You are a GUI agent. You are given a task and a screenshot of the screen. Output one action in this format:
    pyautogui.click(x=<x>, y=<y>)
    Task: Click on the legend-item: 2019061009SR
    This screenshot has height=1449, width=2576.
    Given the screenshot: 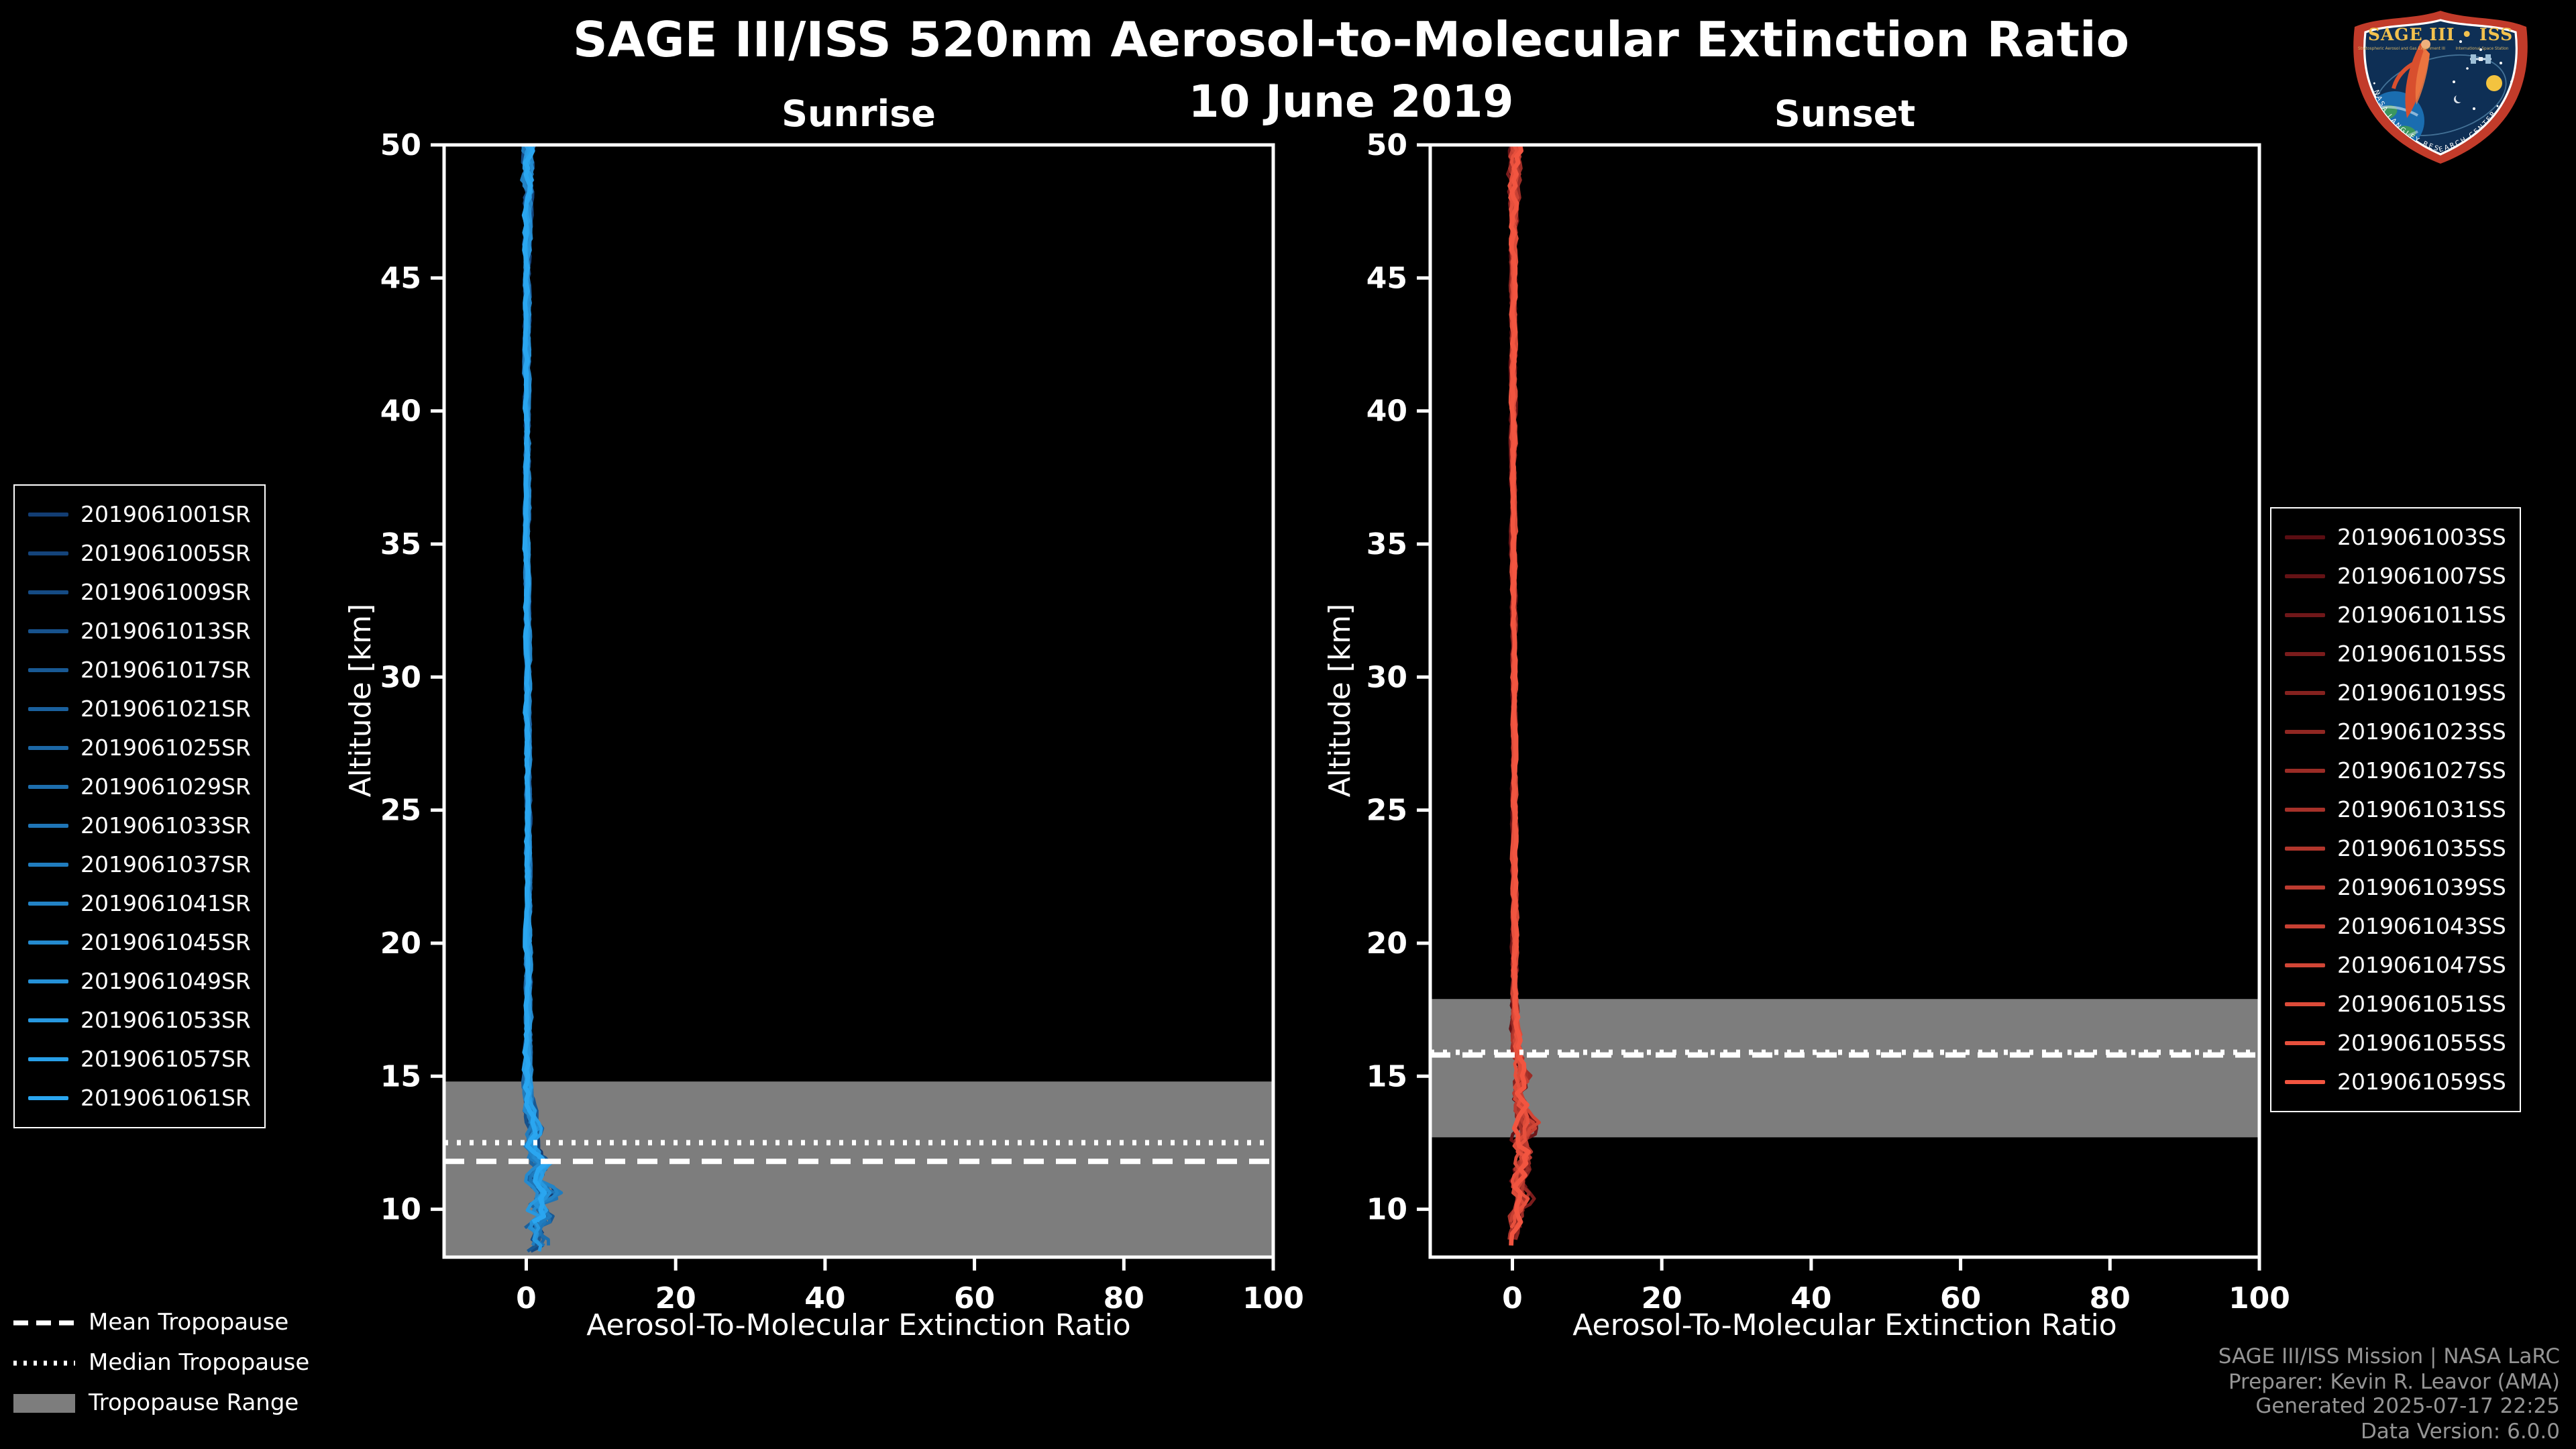 What is the action you would take?
    pyautogui.click(x=139, y=592)
    